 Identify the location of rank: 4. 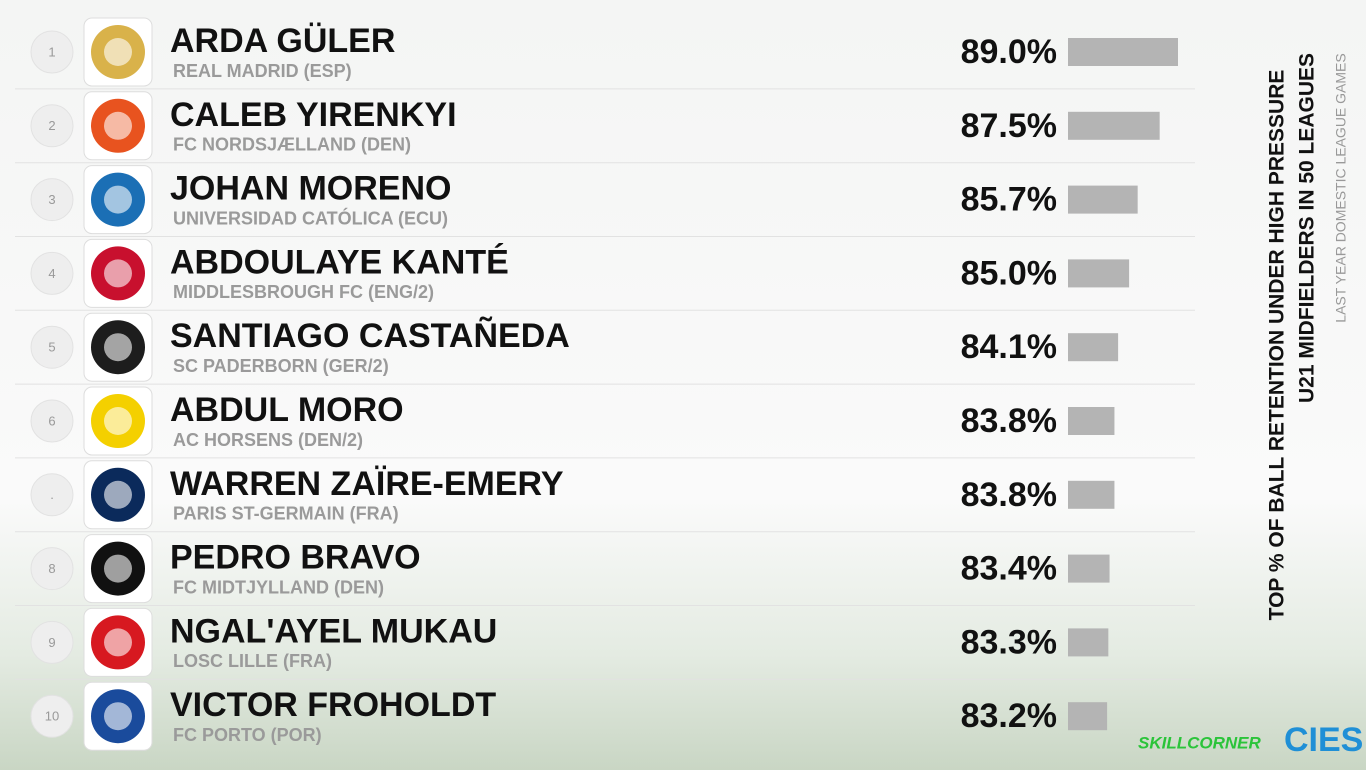
(51, 273).